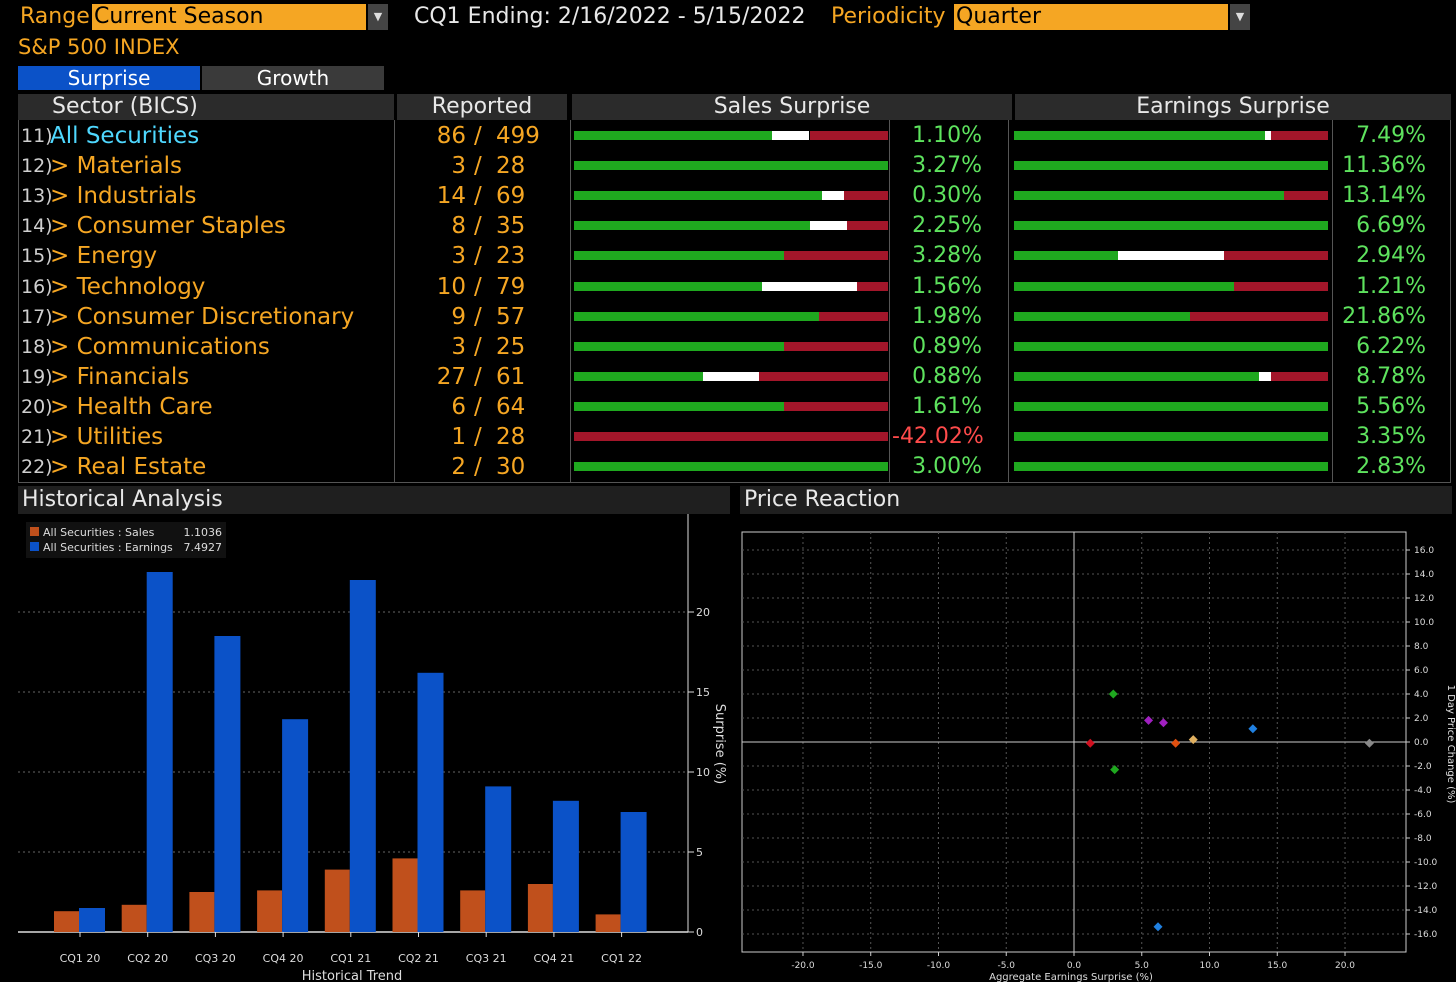 This screenshot has height=982, width=1456. I want to click on row-number: 13), so click(37, 196).